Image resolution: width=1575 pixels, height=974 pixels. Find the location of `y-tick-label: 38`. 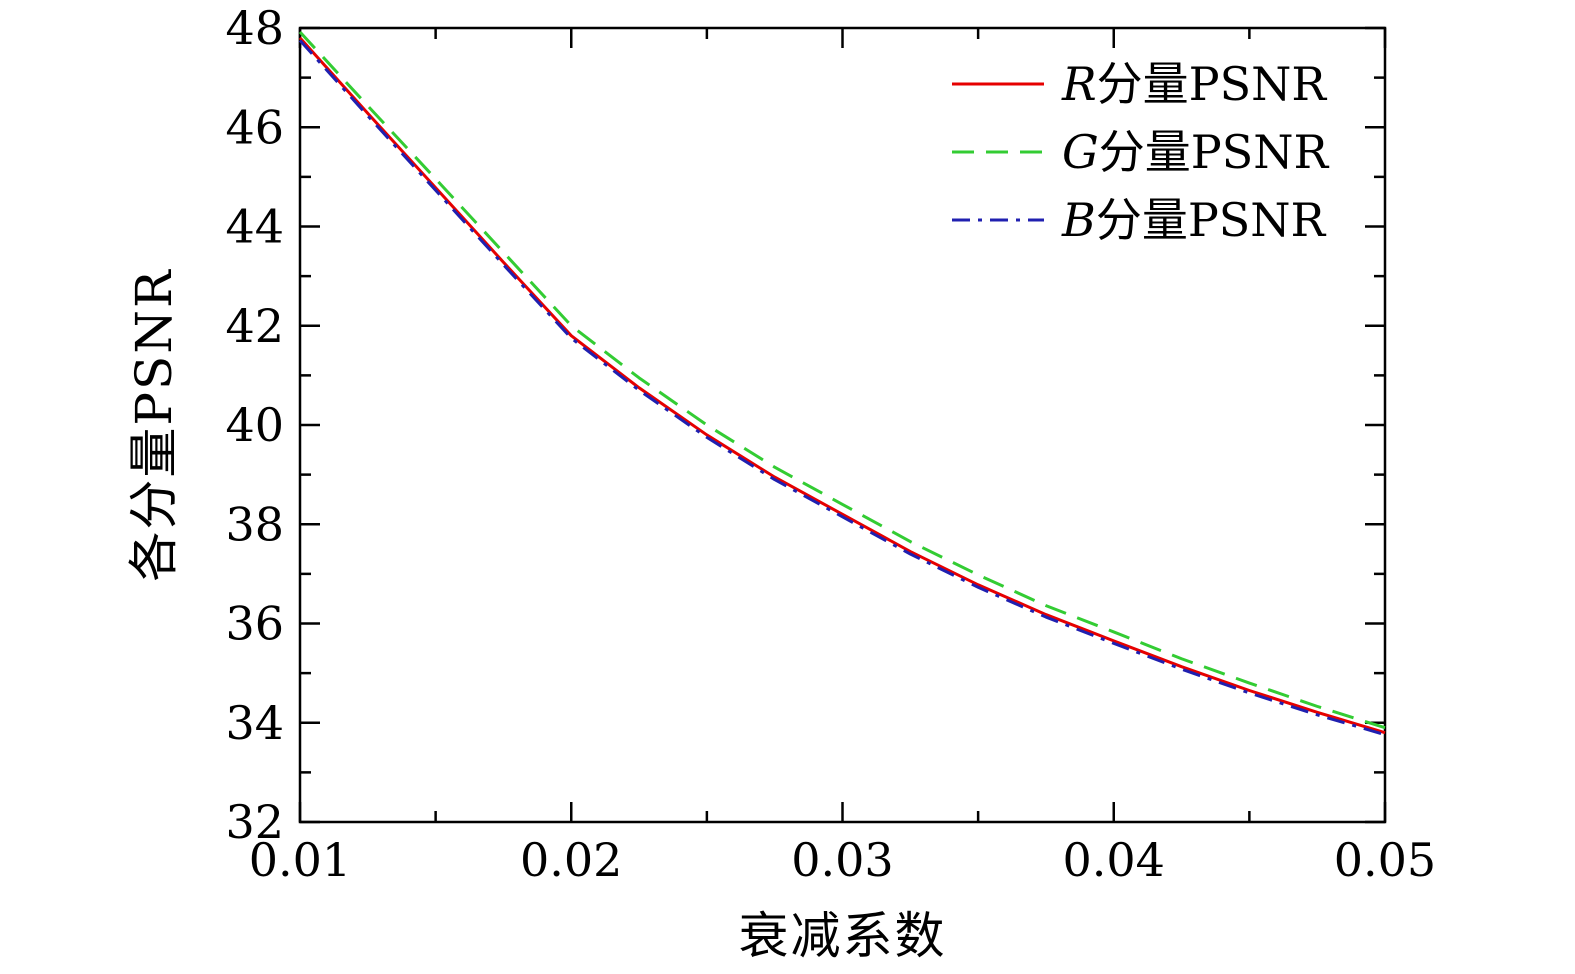

y-tick-label: 38 is located at coordinates (254, 524).